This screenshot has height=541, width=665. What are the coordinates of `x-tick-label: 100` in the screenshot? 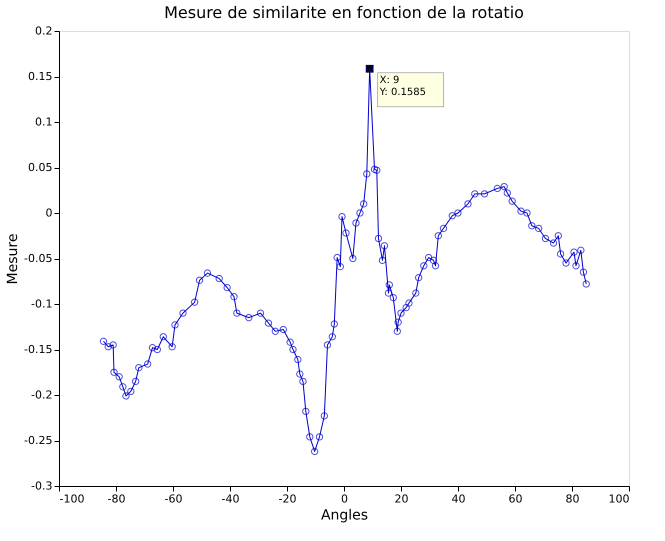 It's located at (619, 499).